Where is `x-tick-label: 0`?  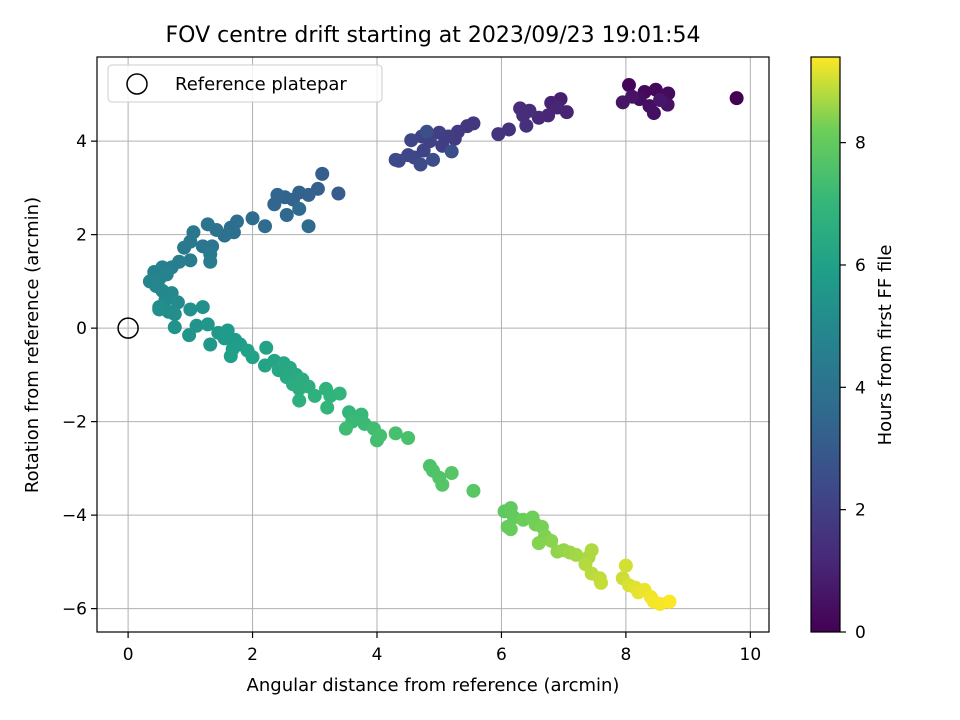
x-tick-label: 0 is located at coordinates (128, 655).